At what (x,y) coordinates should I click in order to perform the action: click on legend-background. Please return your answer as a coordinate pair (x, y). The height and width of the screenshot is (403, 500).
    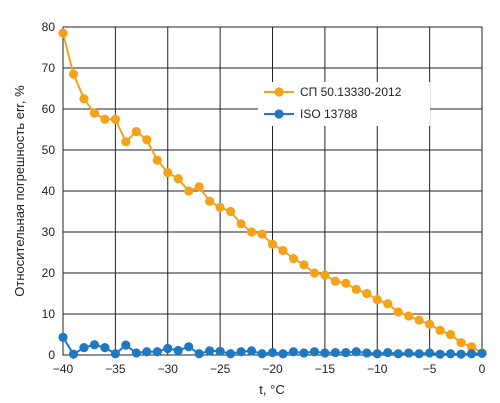
    Looking at the image, I should click on (344, 104).